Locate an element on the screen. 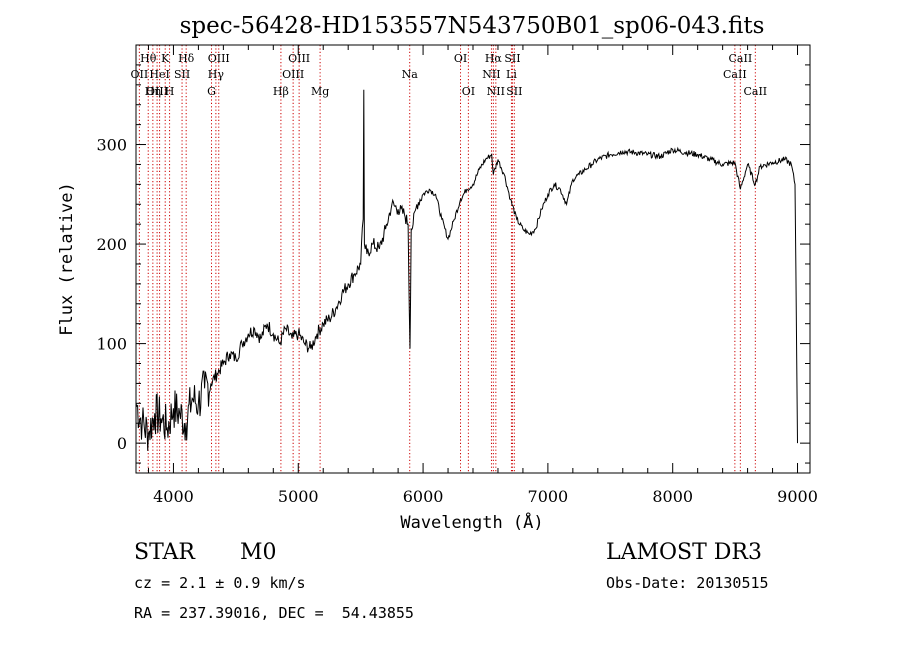 The width and height of the screenshot is (900, 649). y-tick-label: 200 is located at coordinates (111, 244).